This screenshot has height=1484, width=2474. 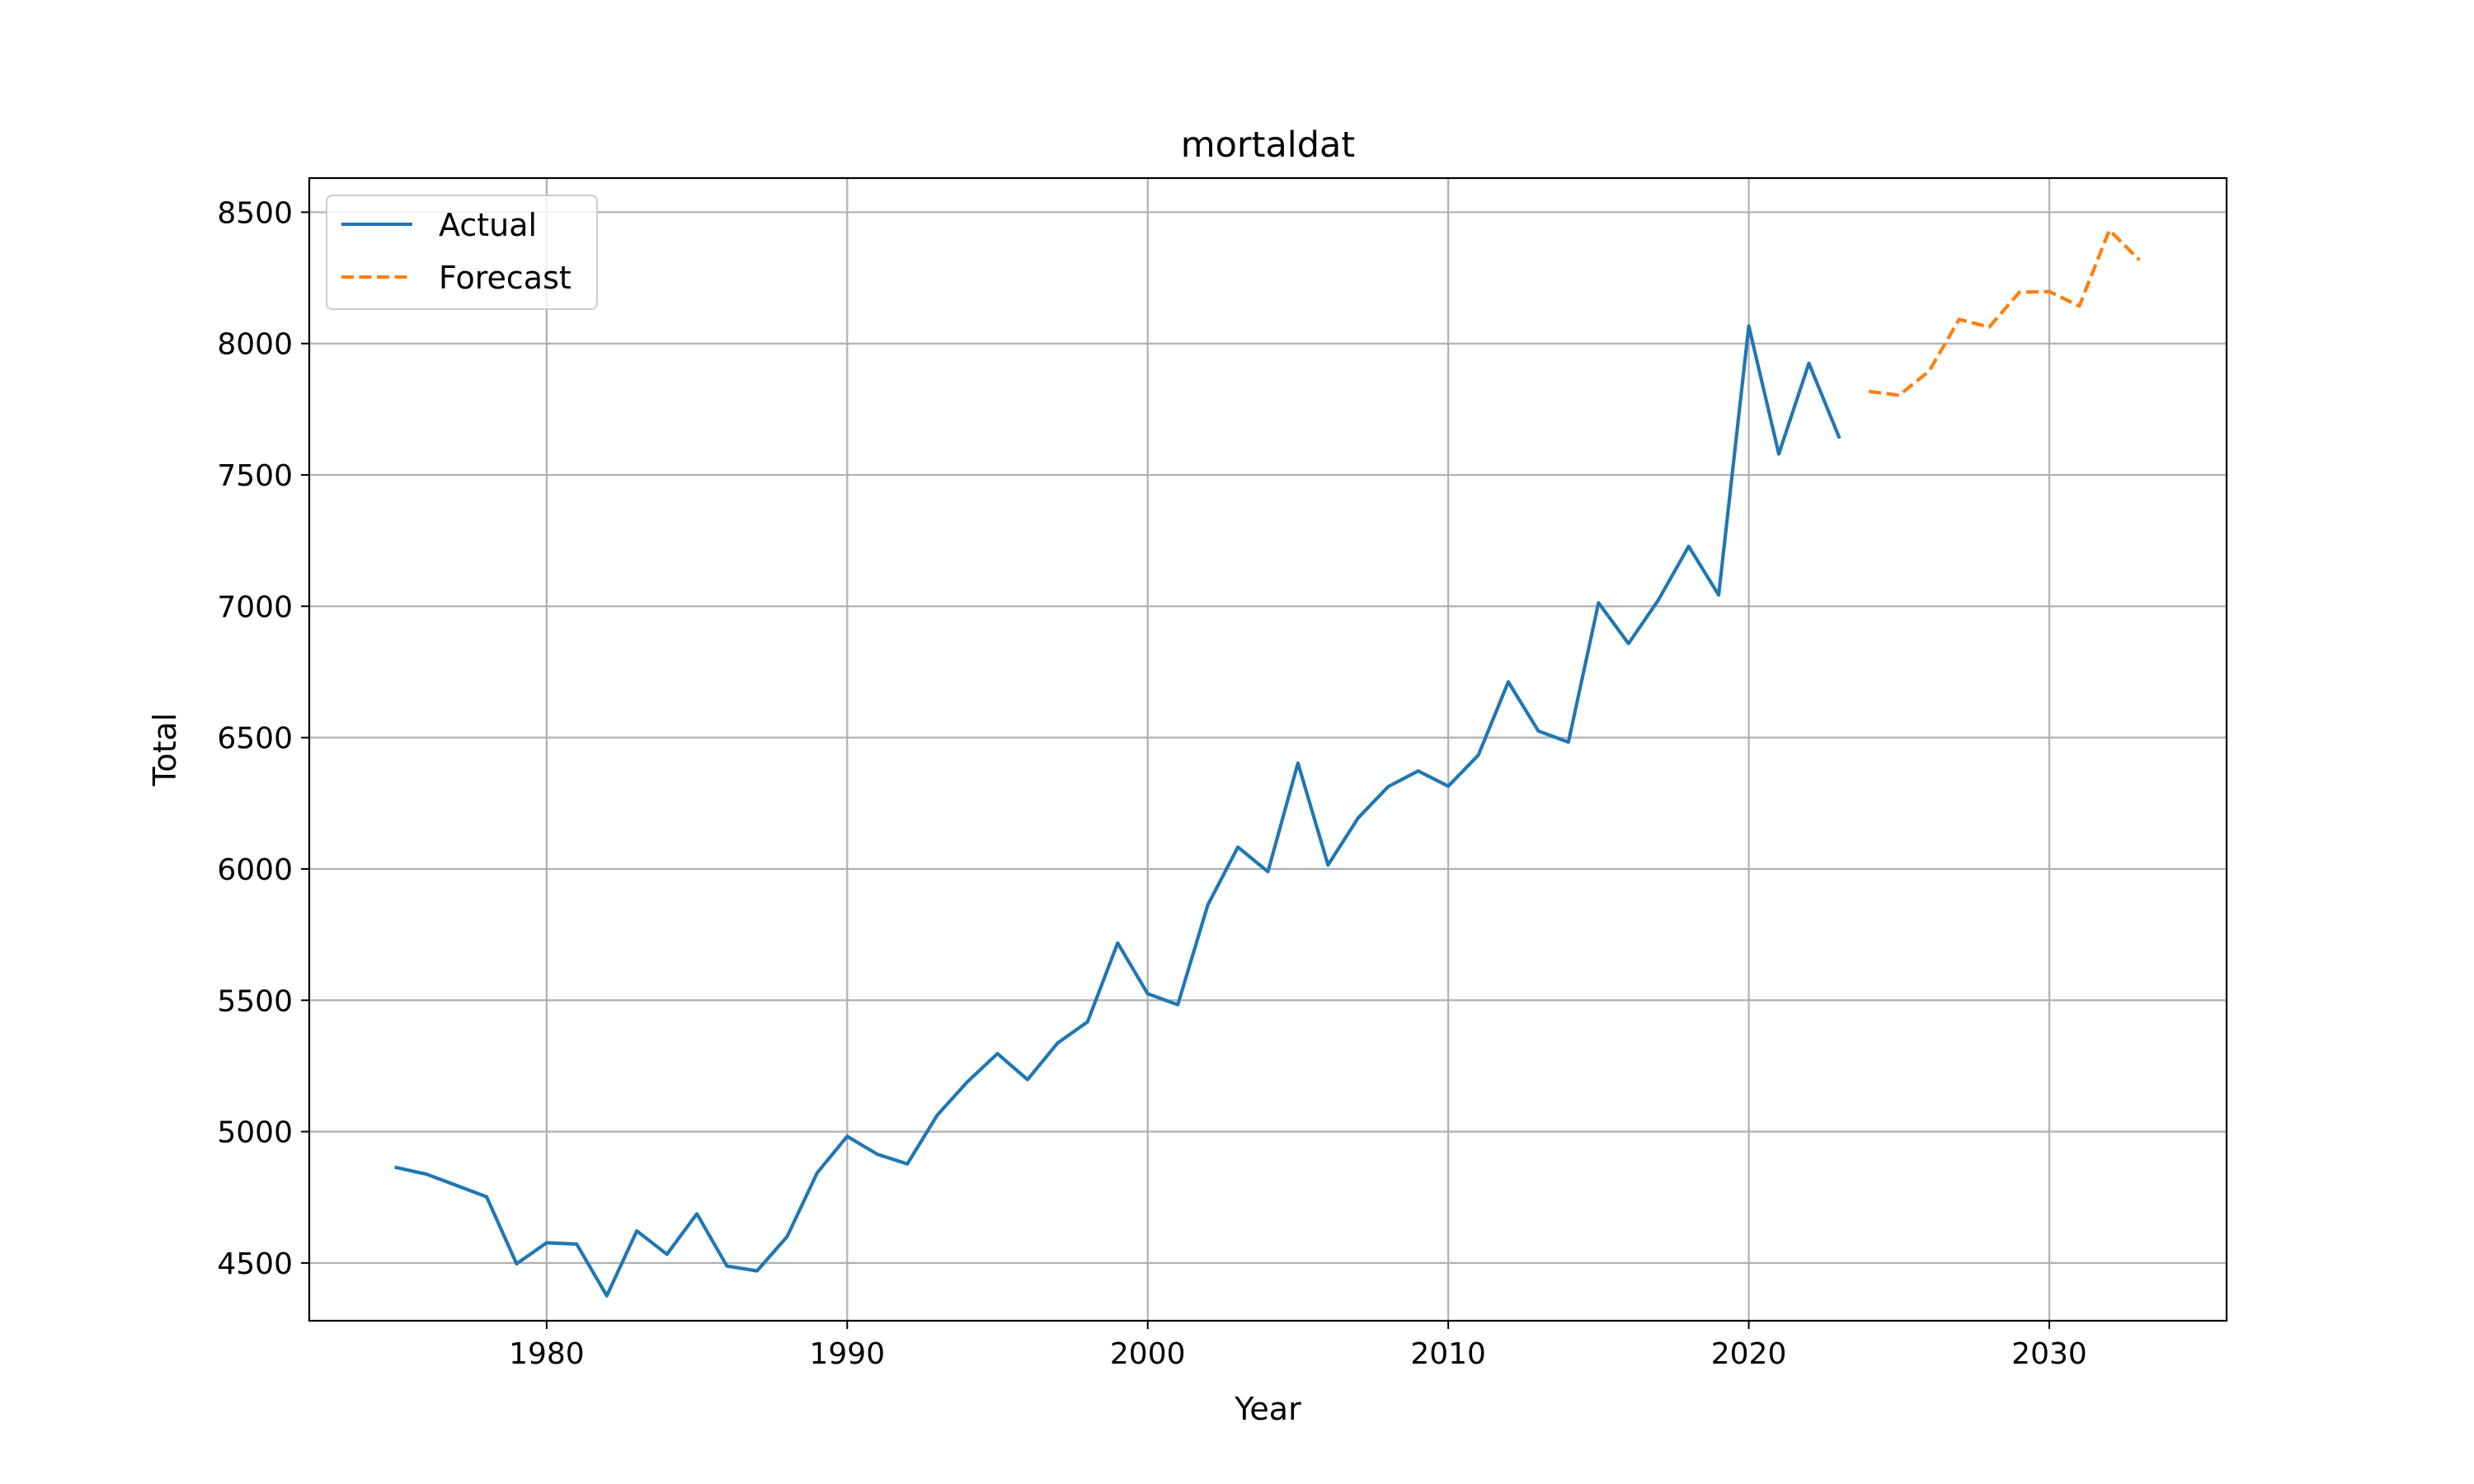 I want to click on y-tick-label: 6000, so click(x=255, y=870).